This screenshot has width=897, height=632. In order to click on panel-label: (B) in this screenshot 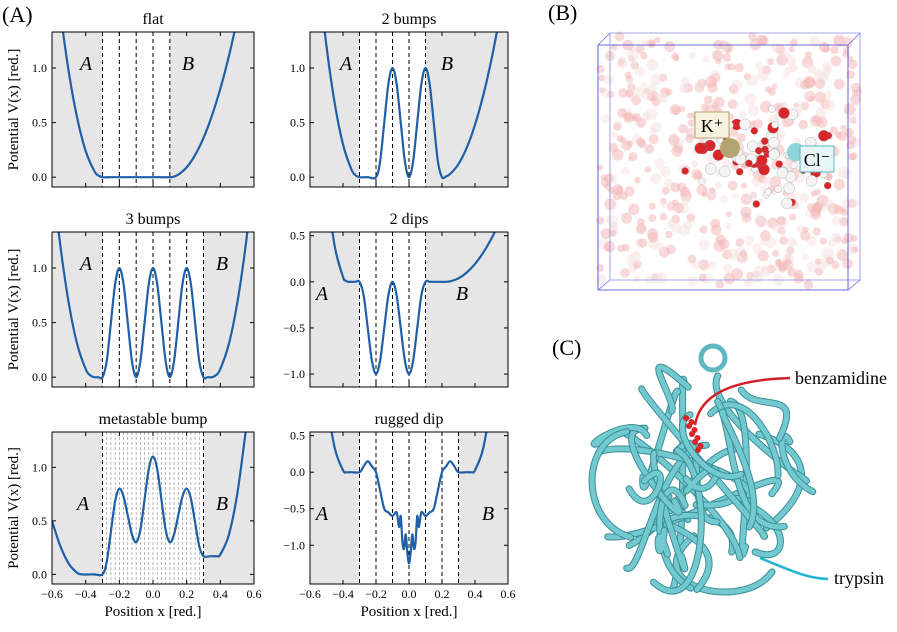, I will do `click(562, 12)`.